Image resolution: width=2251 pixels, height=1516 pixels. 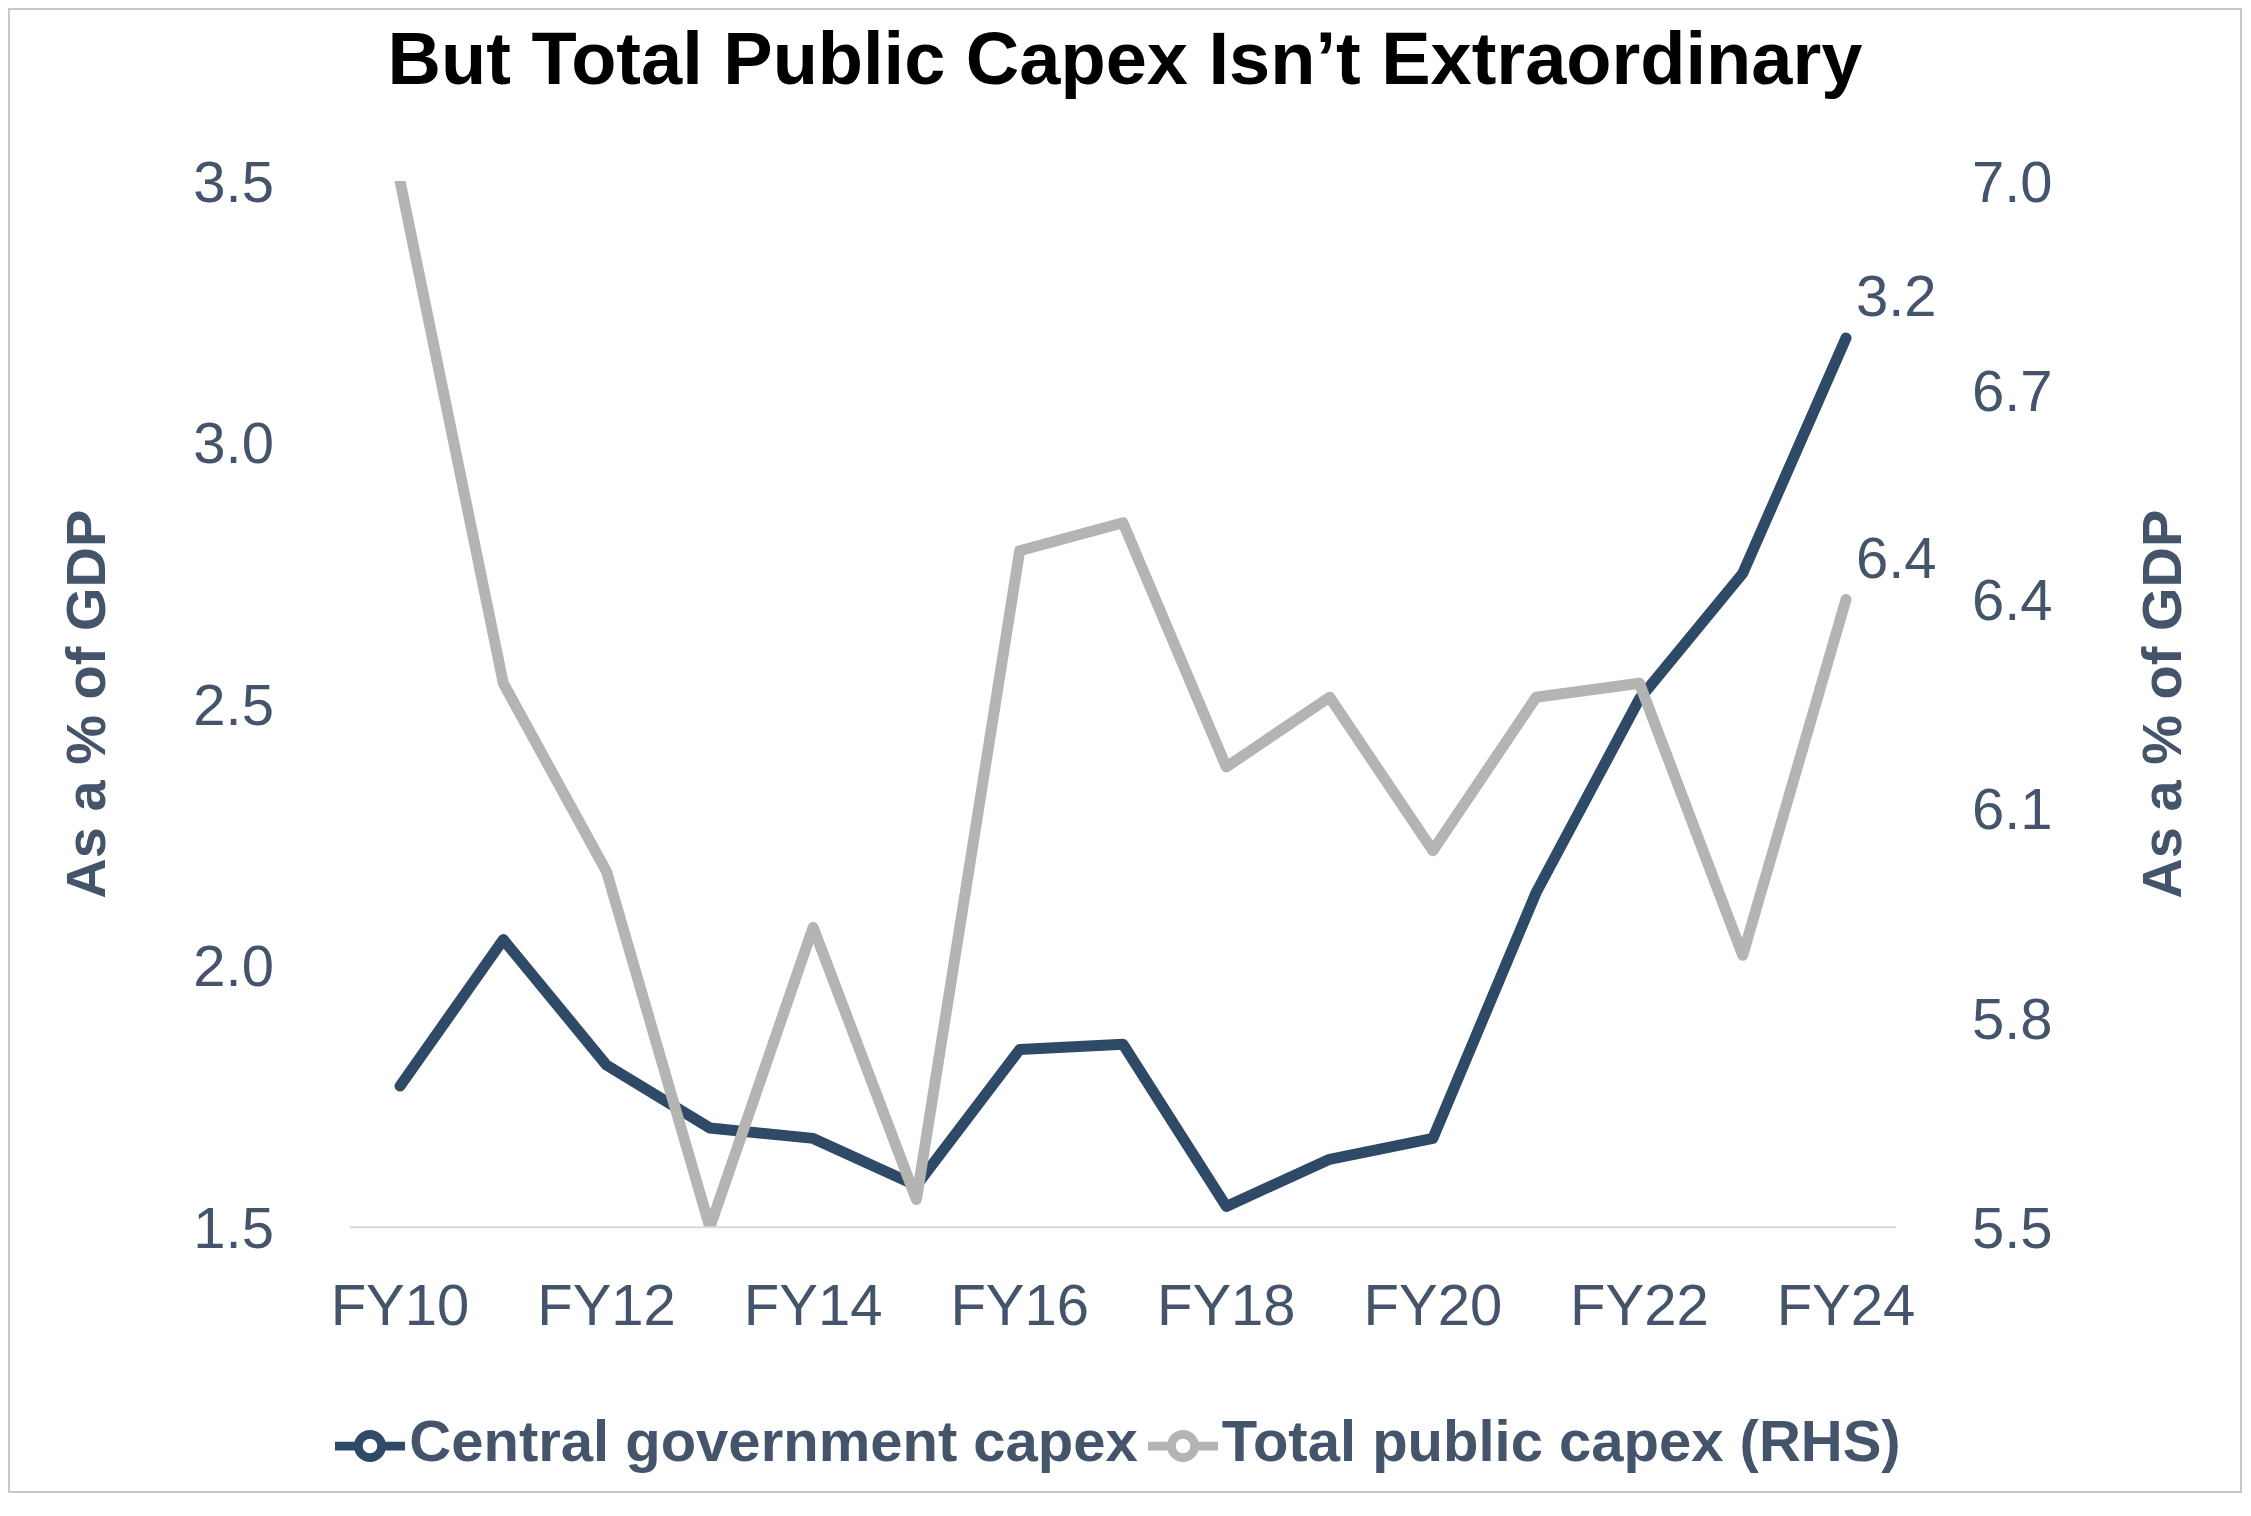 What do you see at coordinates (233, 966) in the screenshot?
I see `y-tick-label: 2.0` at bounding box center [233, 966].